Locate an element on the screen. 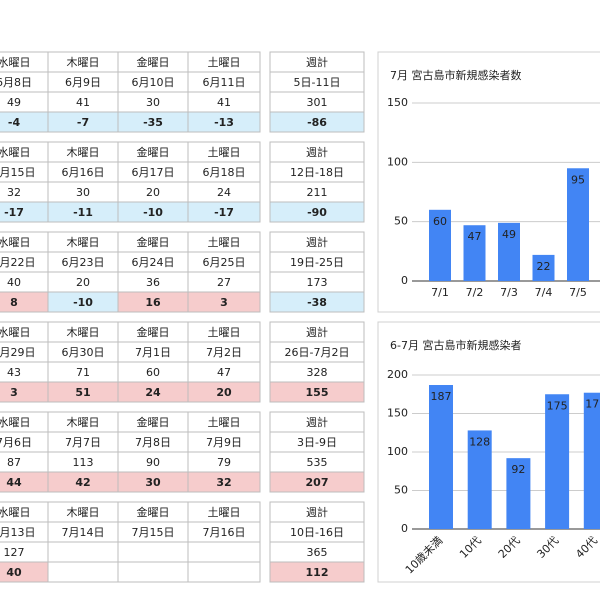 This screenshot has height=604, width=600. date: 6月8日 is located at coordinates (16, 82).